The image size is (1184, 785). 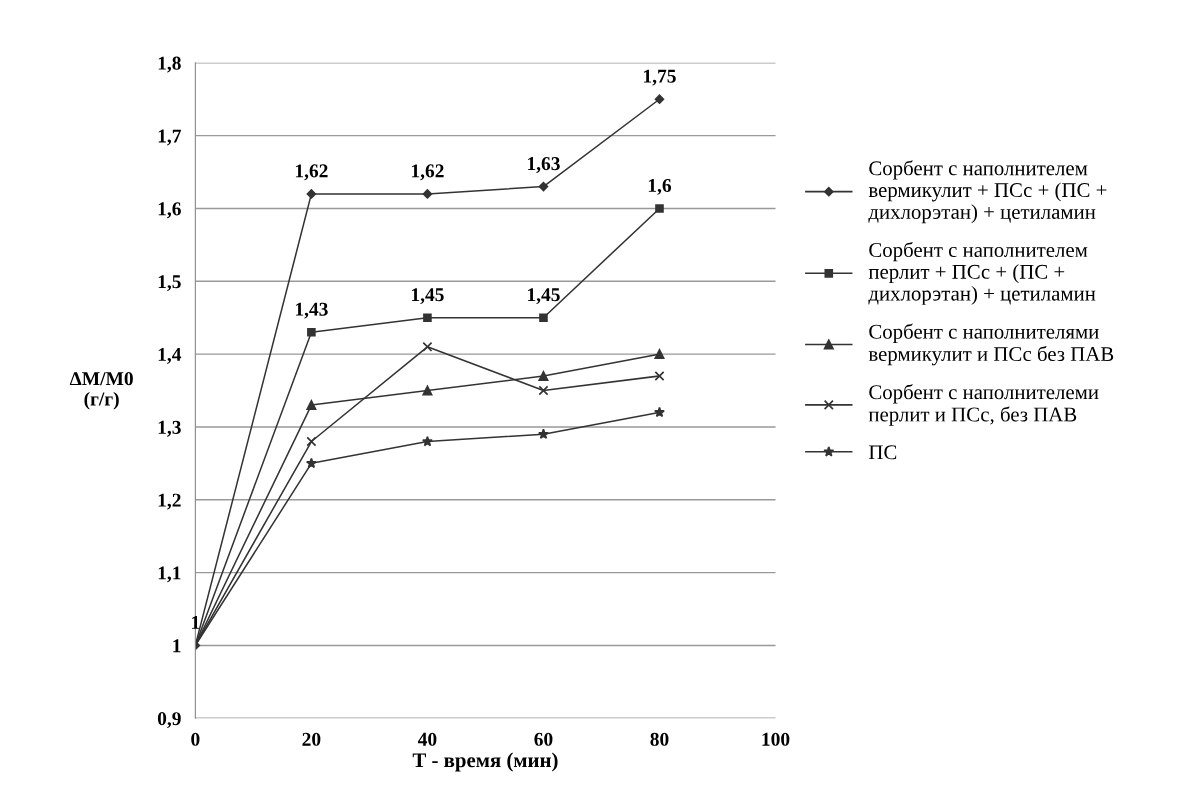 What do you see at coordinates (776, 739) in the screenshot?
I see `x-tick-label: 100` at bounding box center [776, 739].